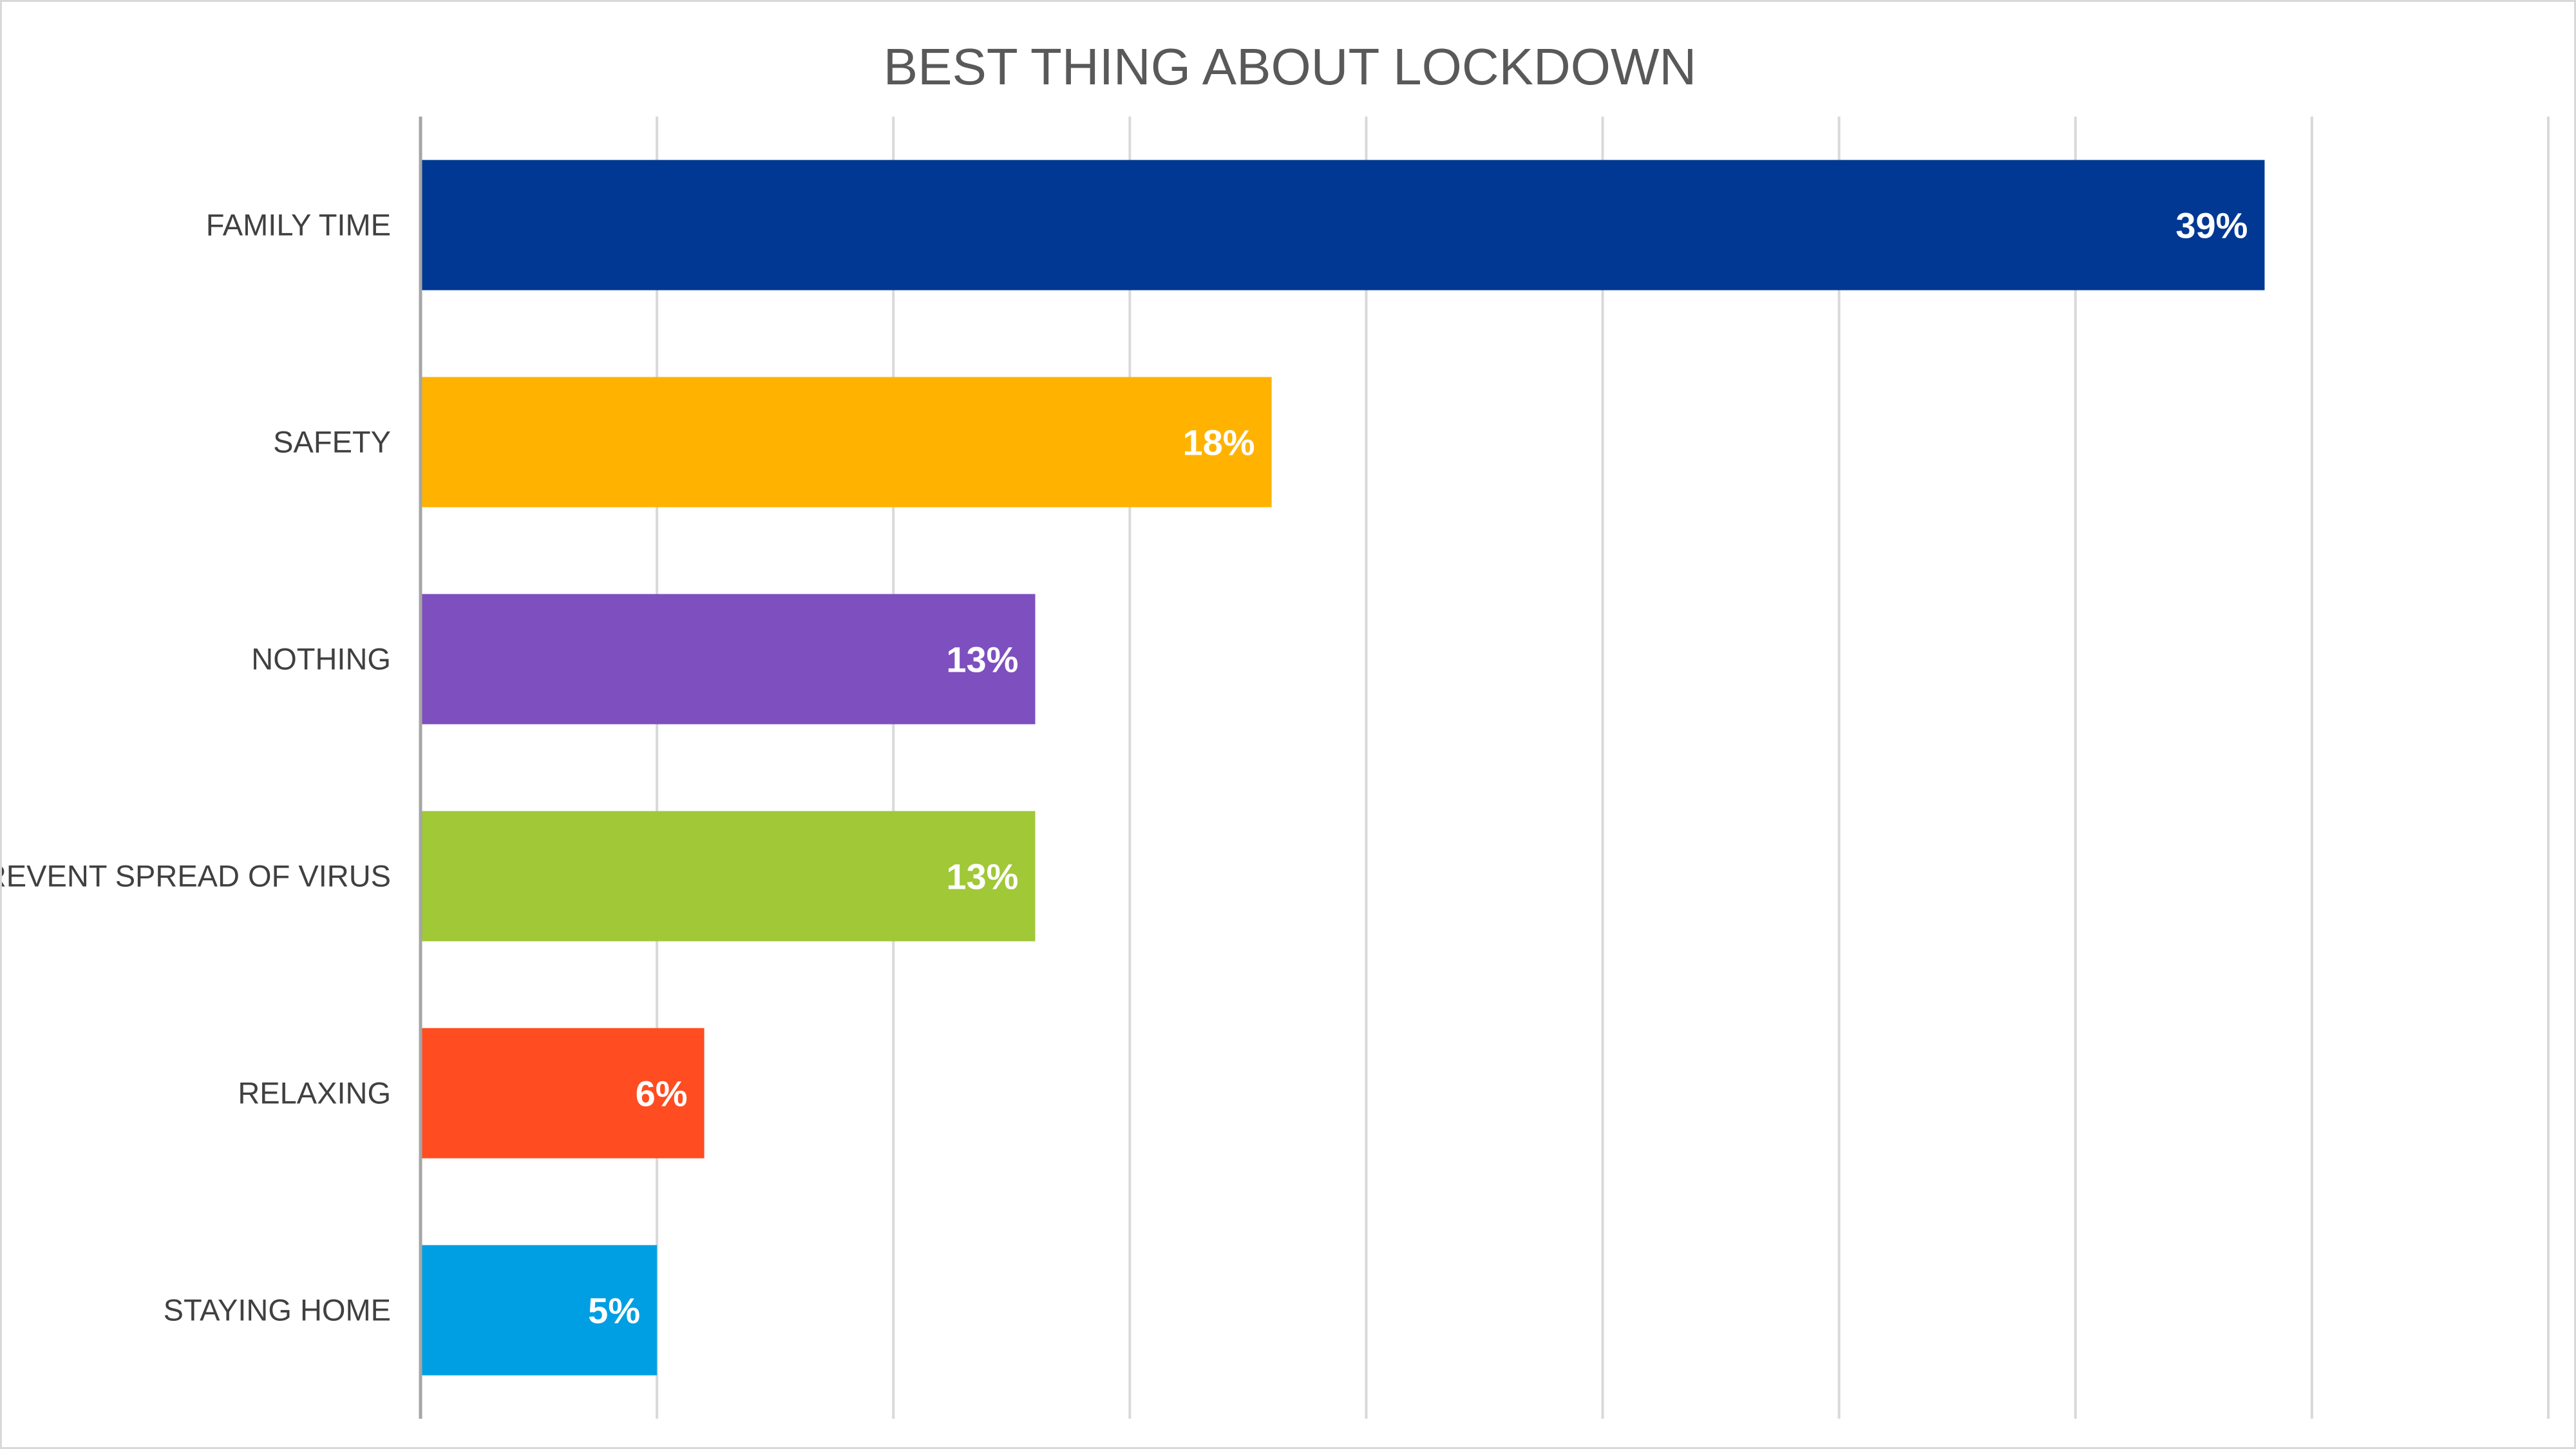 This screenshot has width=2576, height=1449. Describe the element at coordinates (614, 1311) in the screenshot. I see `data-label: 5%` at that location.